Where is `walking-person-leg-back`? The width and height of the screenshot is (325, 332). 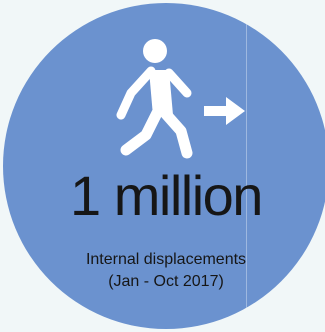 walking-person-leg-back is located at coordinates (141, 131).